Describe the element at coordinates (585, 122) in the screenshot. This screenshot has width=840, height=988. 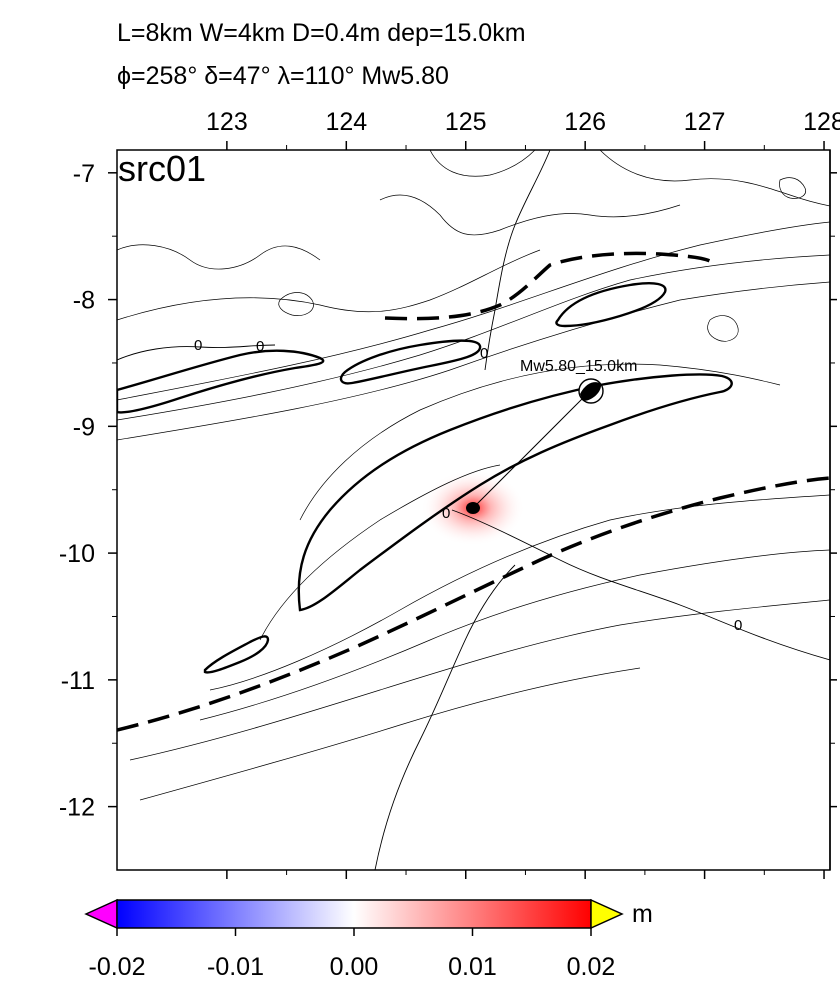
I see `lon-tick-label-3: 126` at that location.